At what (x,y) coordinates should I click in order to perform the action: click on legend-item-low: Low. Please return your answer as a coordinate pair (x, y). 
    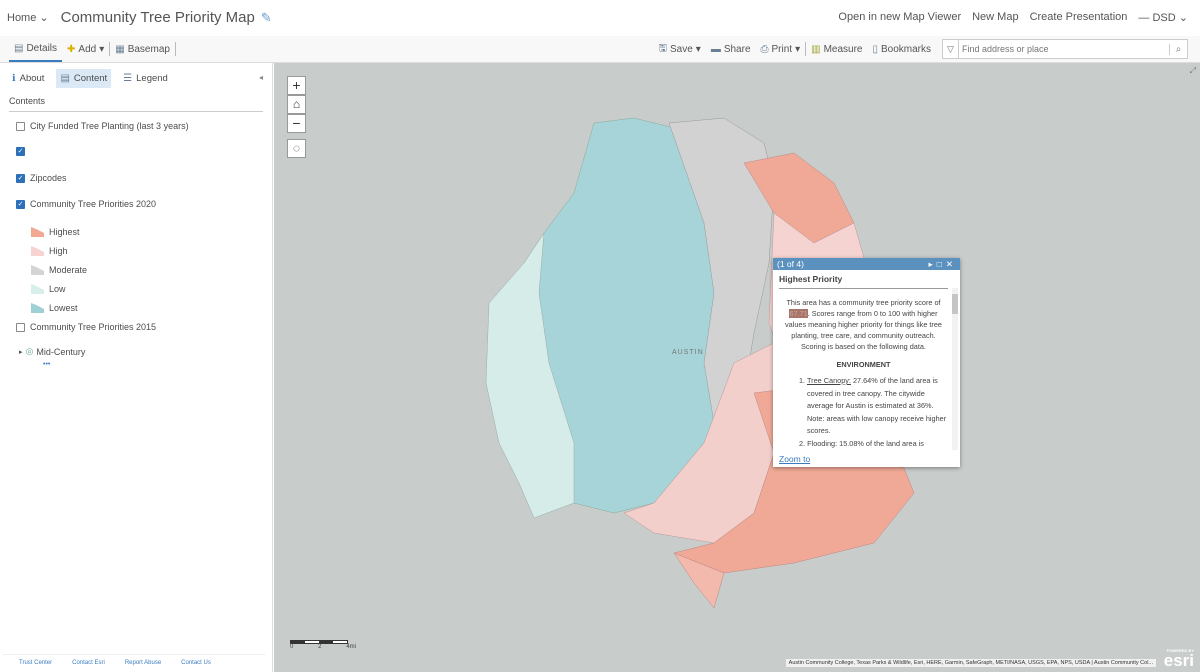
    Looking at the image, I should click on (48, 289).